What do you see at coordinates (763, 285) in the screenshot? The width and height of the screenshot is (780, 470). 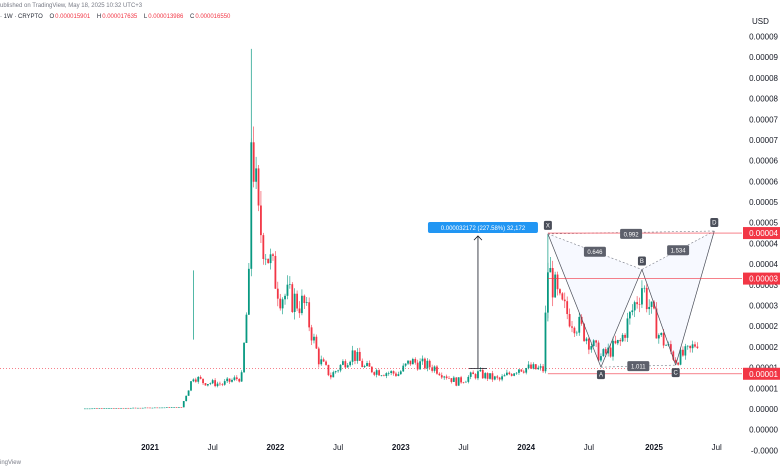 I see `price-tick-label: 0.00003` at bounding box center [763, 285].